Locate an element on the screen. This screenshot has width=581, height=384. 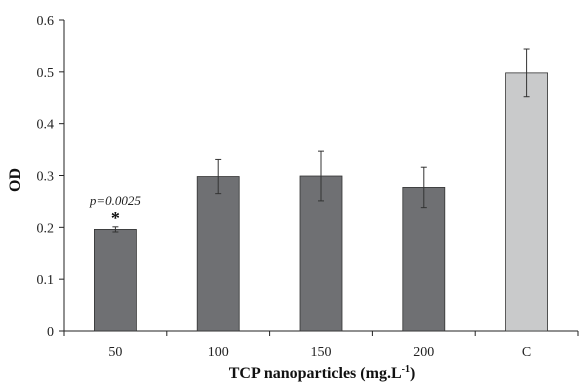
y-tick-label: 0.6 is located at coordinates (46, 21).